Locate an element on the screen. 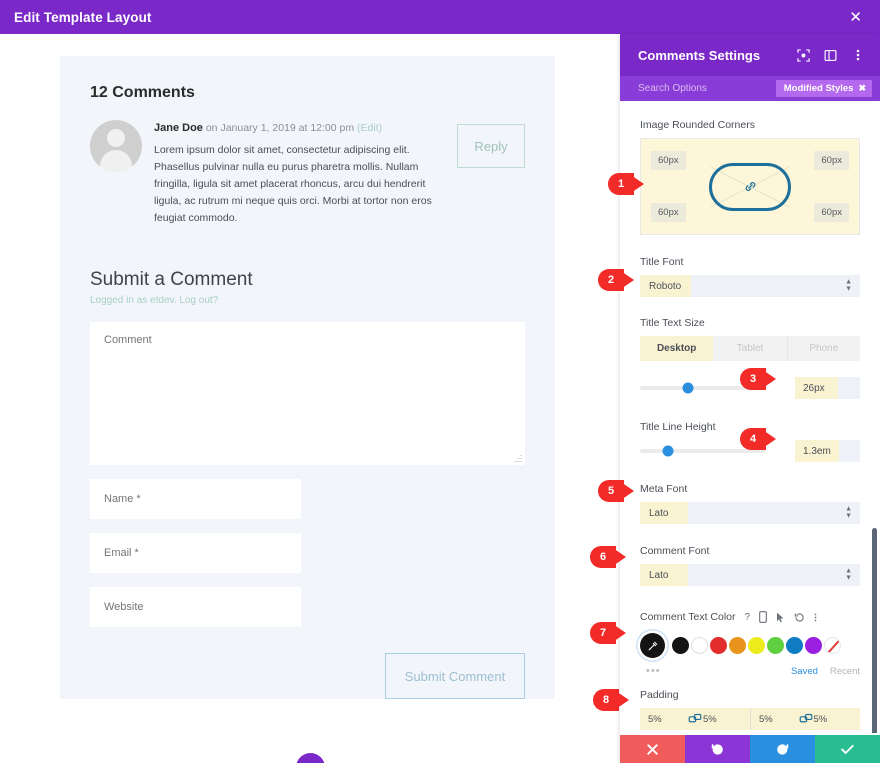 This screenshot has height=763, width=880. corner-value-bottom-left: 60px is located at coordinates (668, 212).